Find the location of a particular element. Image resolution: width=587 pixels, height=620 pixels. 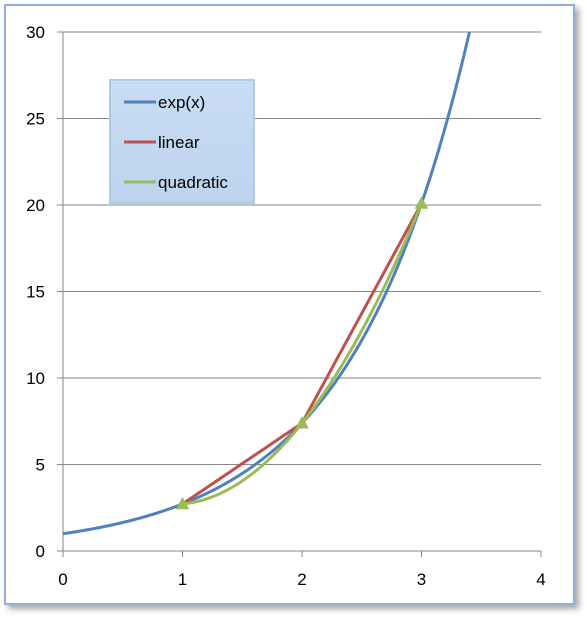

x-tick-label: 1 is located at coordinates (182, 579).